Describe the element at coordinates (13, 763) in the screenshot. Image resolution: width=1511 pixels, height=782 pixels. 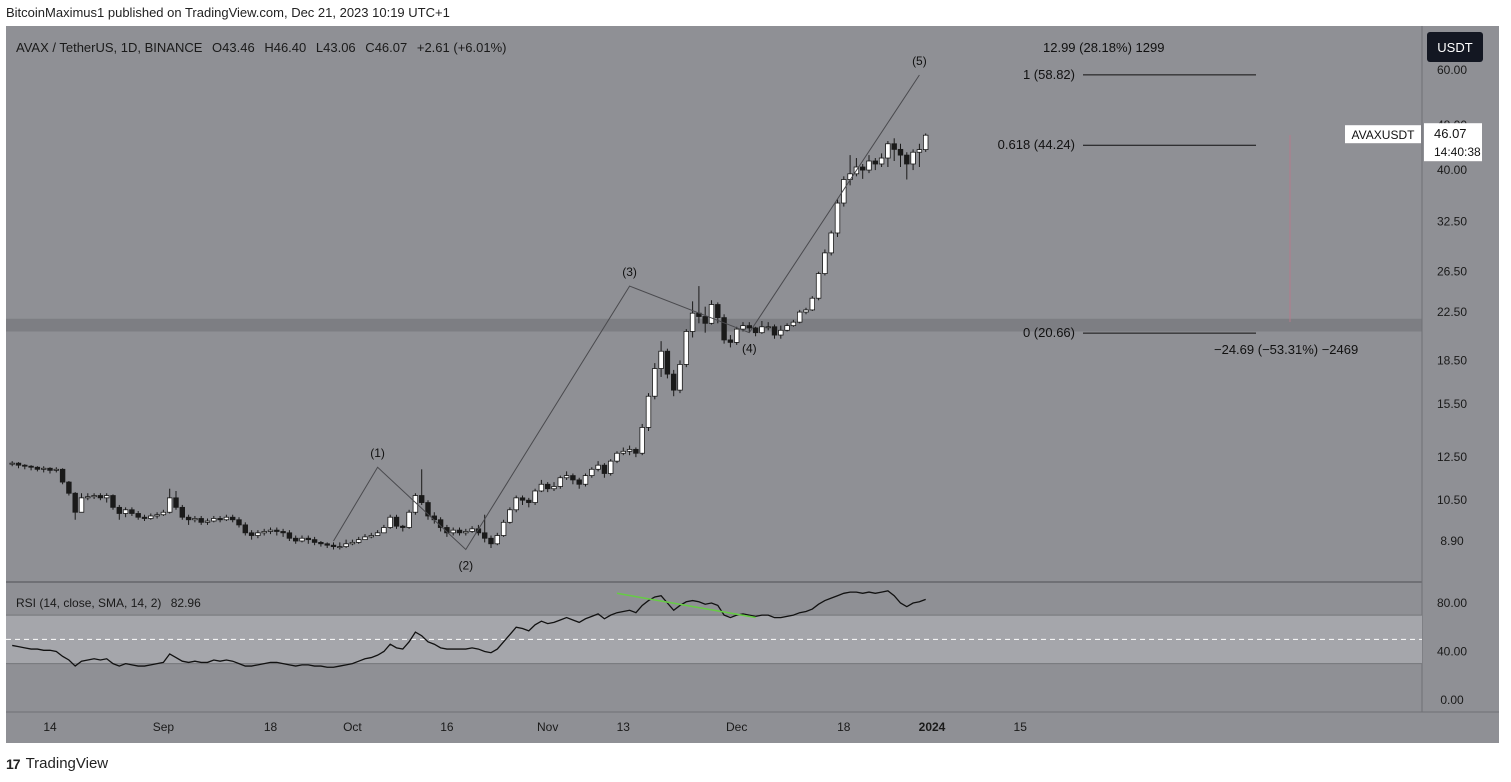
I see `tradingview-logo-icon: 17` at that location.